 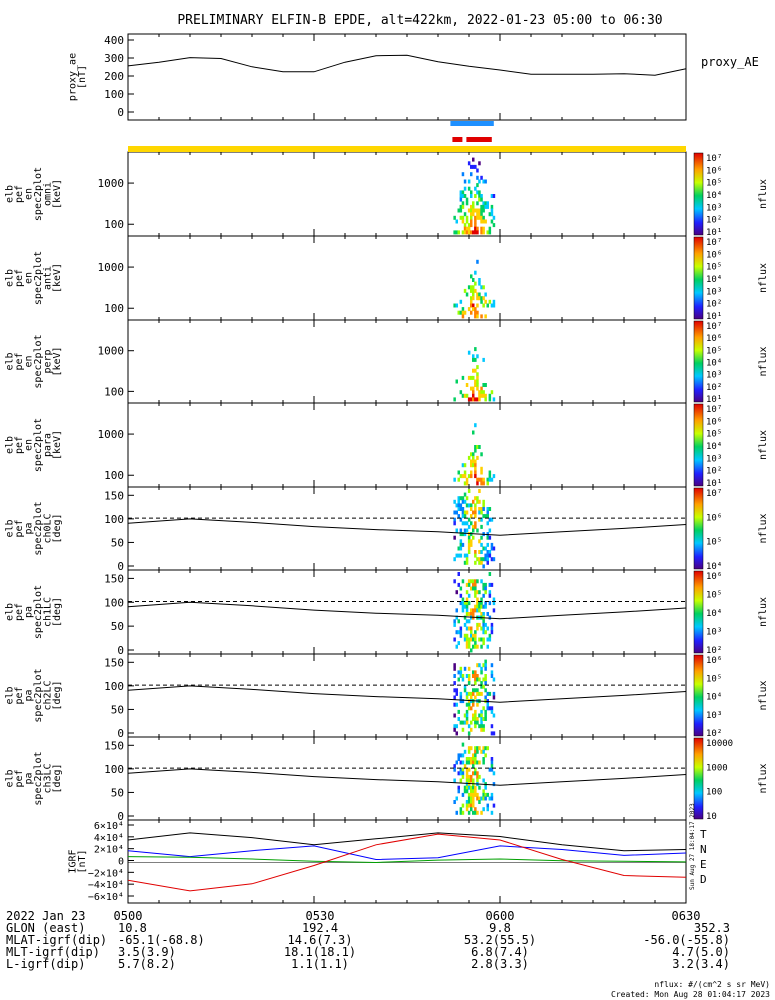 What do you see at coordinates (82, 77) in the screenshot?
I see `y-axis-label: [nT]` at bounding box center [82, 77].